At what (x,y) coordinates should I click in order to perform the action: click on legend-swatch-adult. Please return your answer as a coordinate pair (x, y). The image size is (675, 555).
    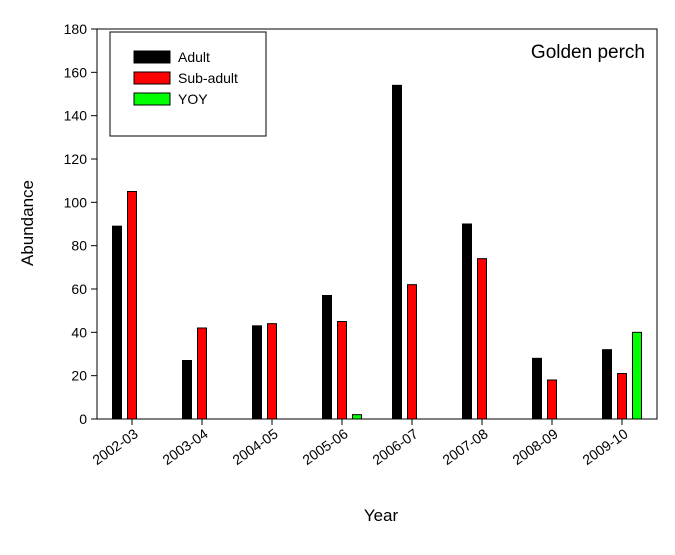
    Looking at the image, I should click on (152, 57).